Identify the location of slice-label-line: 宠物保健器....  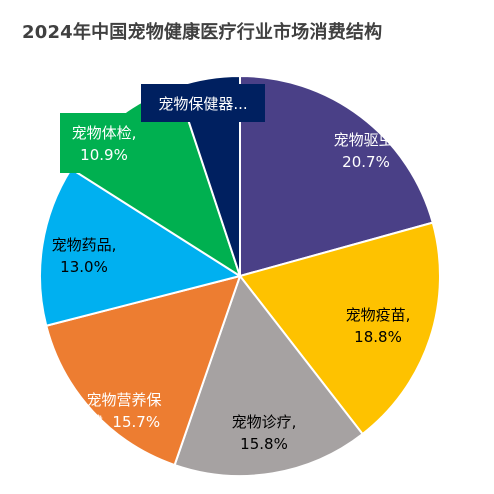
(202, 104).